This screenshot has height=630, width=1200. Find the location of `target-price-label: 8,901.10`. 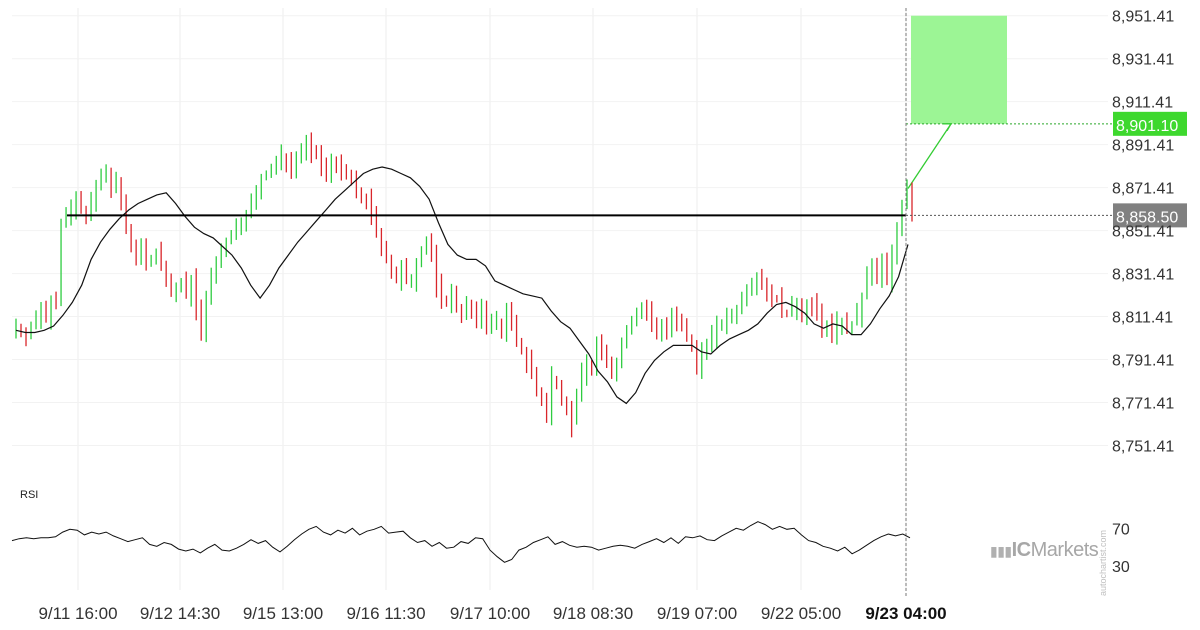

target-price-label: 8,901.10 is located at coordinates (1147, 126).